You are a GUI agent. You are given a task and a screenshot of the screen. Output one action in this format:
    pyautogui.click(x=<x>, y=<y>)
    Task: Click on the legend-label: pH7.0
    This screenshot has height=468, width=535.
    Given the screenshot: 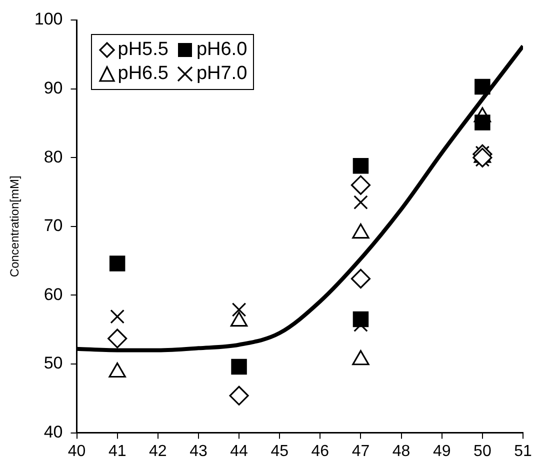 What is the action you would take?
    pyautogui.click(x=222, y=74)
    